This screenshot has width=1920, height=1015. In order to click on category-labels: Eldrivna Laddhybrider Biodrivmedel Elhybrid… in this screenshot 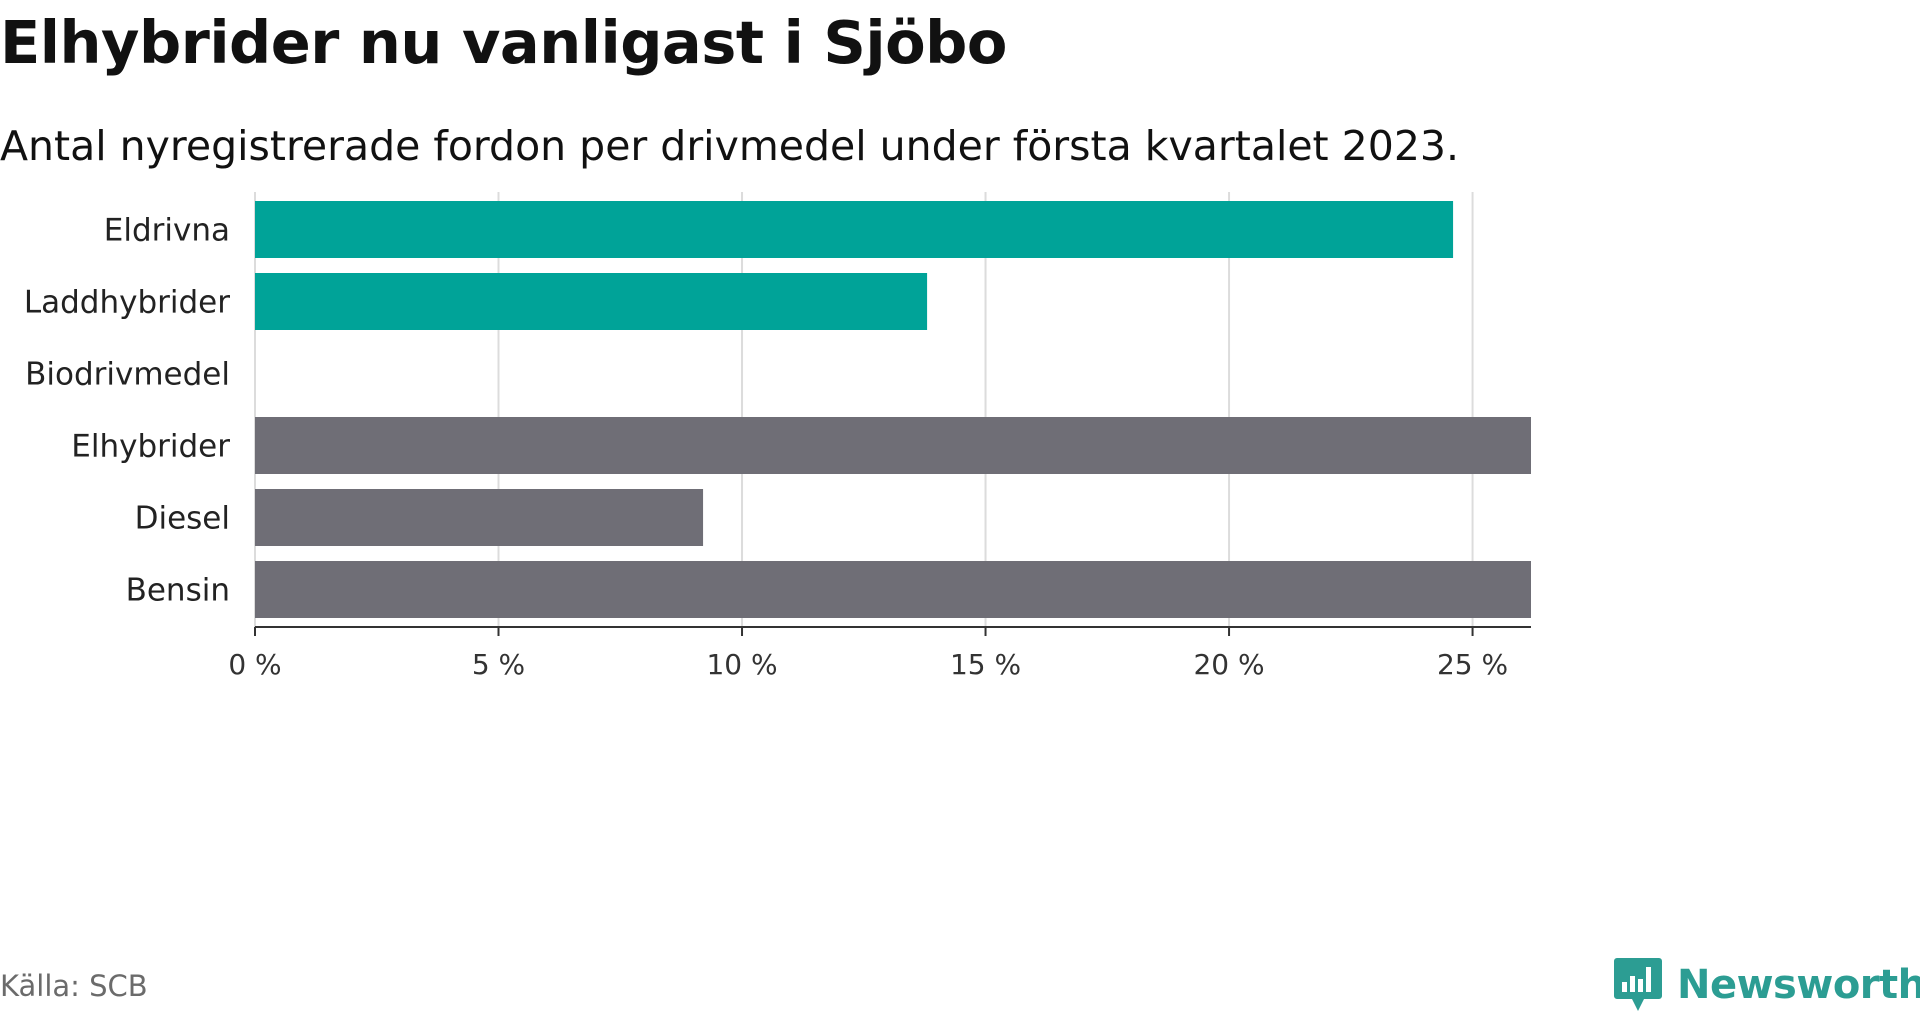, I will do `click(127, 411)`.